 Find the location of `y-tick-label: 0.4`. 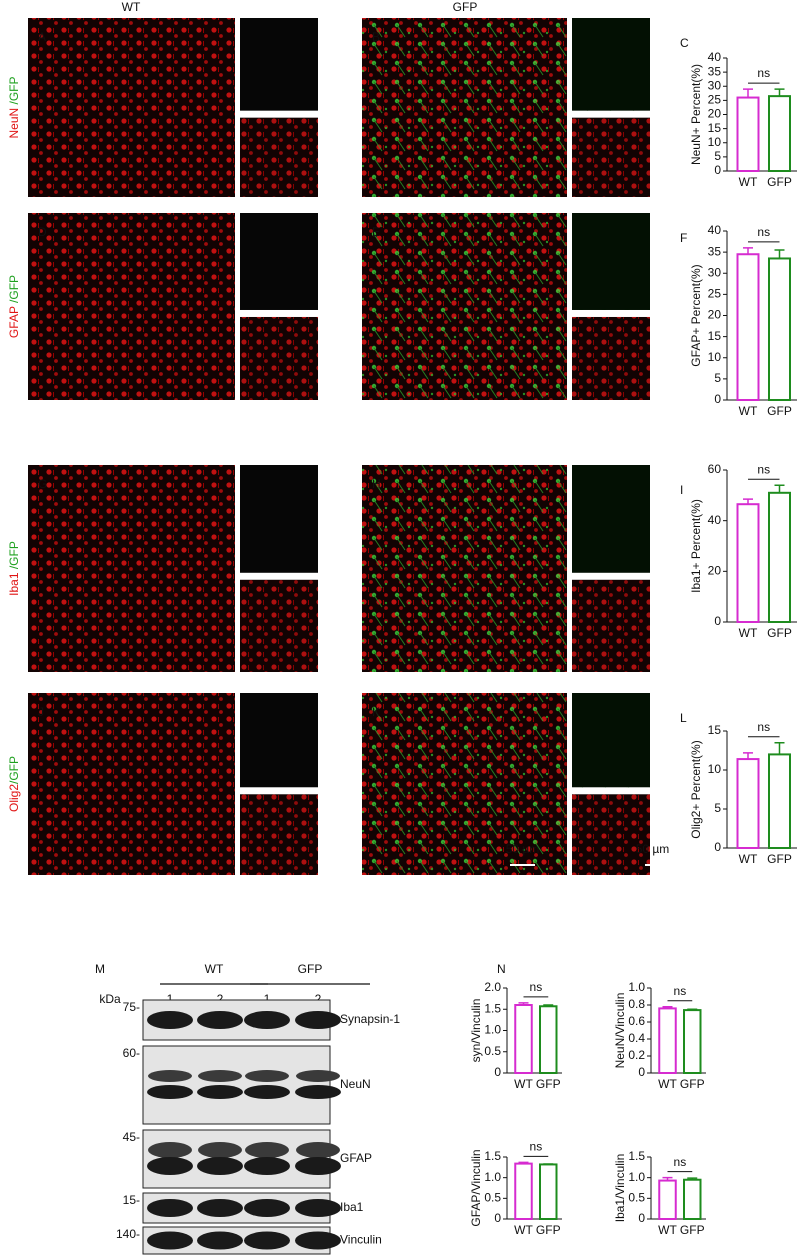

y-tick-label: 0.4 is located at coordinates (636, 1038).